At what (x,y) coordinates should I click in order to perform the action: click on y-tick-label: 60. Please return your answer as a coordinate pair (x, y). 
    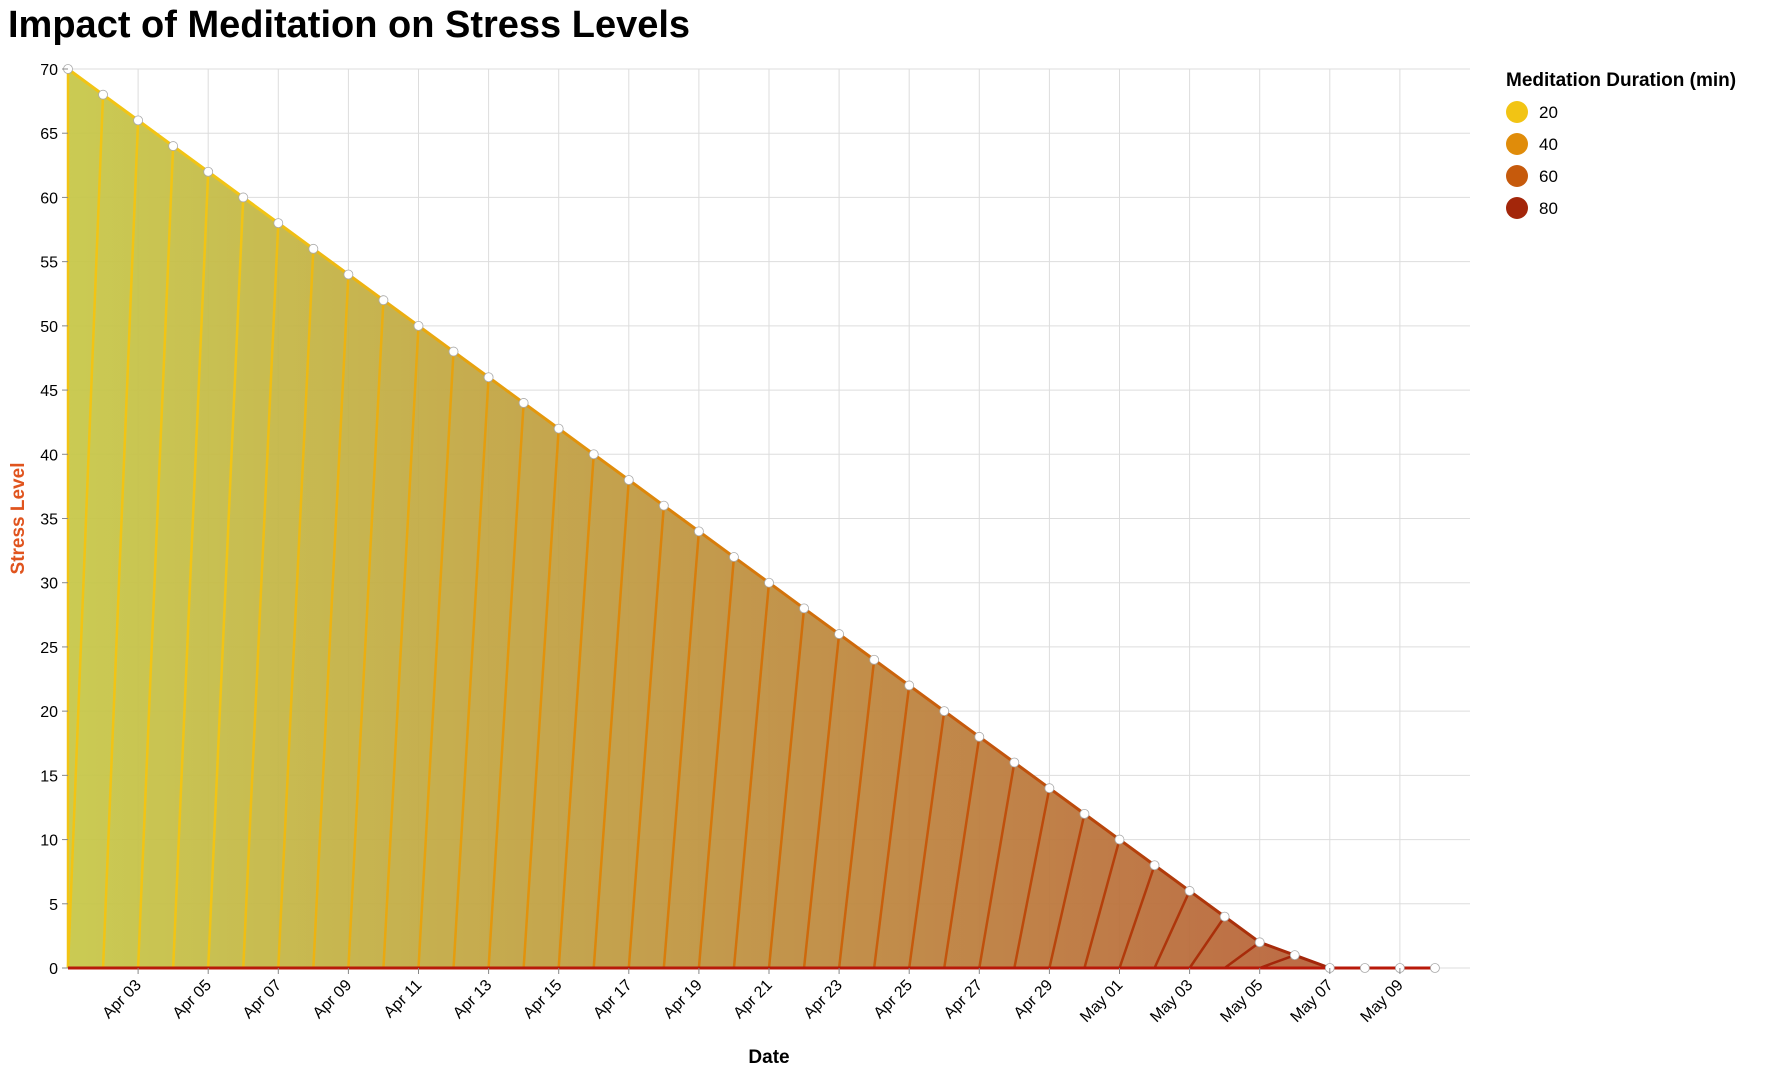
    Looking at the image, I should click on (49, 198).